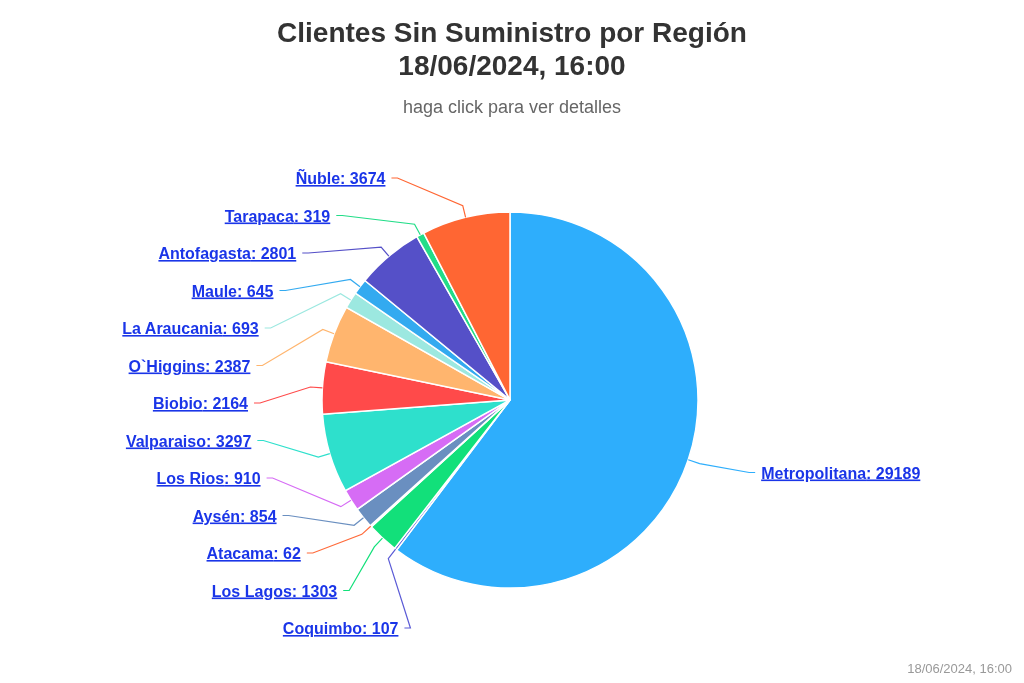  Describe the element at coordinates (959, 668) in the screenshot. I see `text: 18/06/2024, 16:00` at that location.